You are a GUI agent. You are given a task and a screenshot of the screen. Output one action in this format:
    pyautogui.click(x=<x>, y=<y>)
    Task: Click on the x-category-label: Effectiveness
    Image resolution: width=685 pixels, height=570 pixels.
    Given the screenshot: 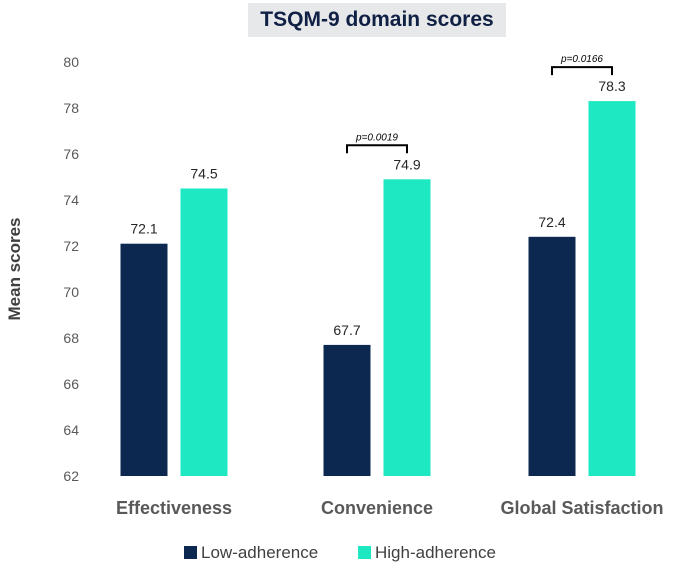 What is the action you would take?
    pyautogui.click(x=174, y=508)
    